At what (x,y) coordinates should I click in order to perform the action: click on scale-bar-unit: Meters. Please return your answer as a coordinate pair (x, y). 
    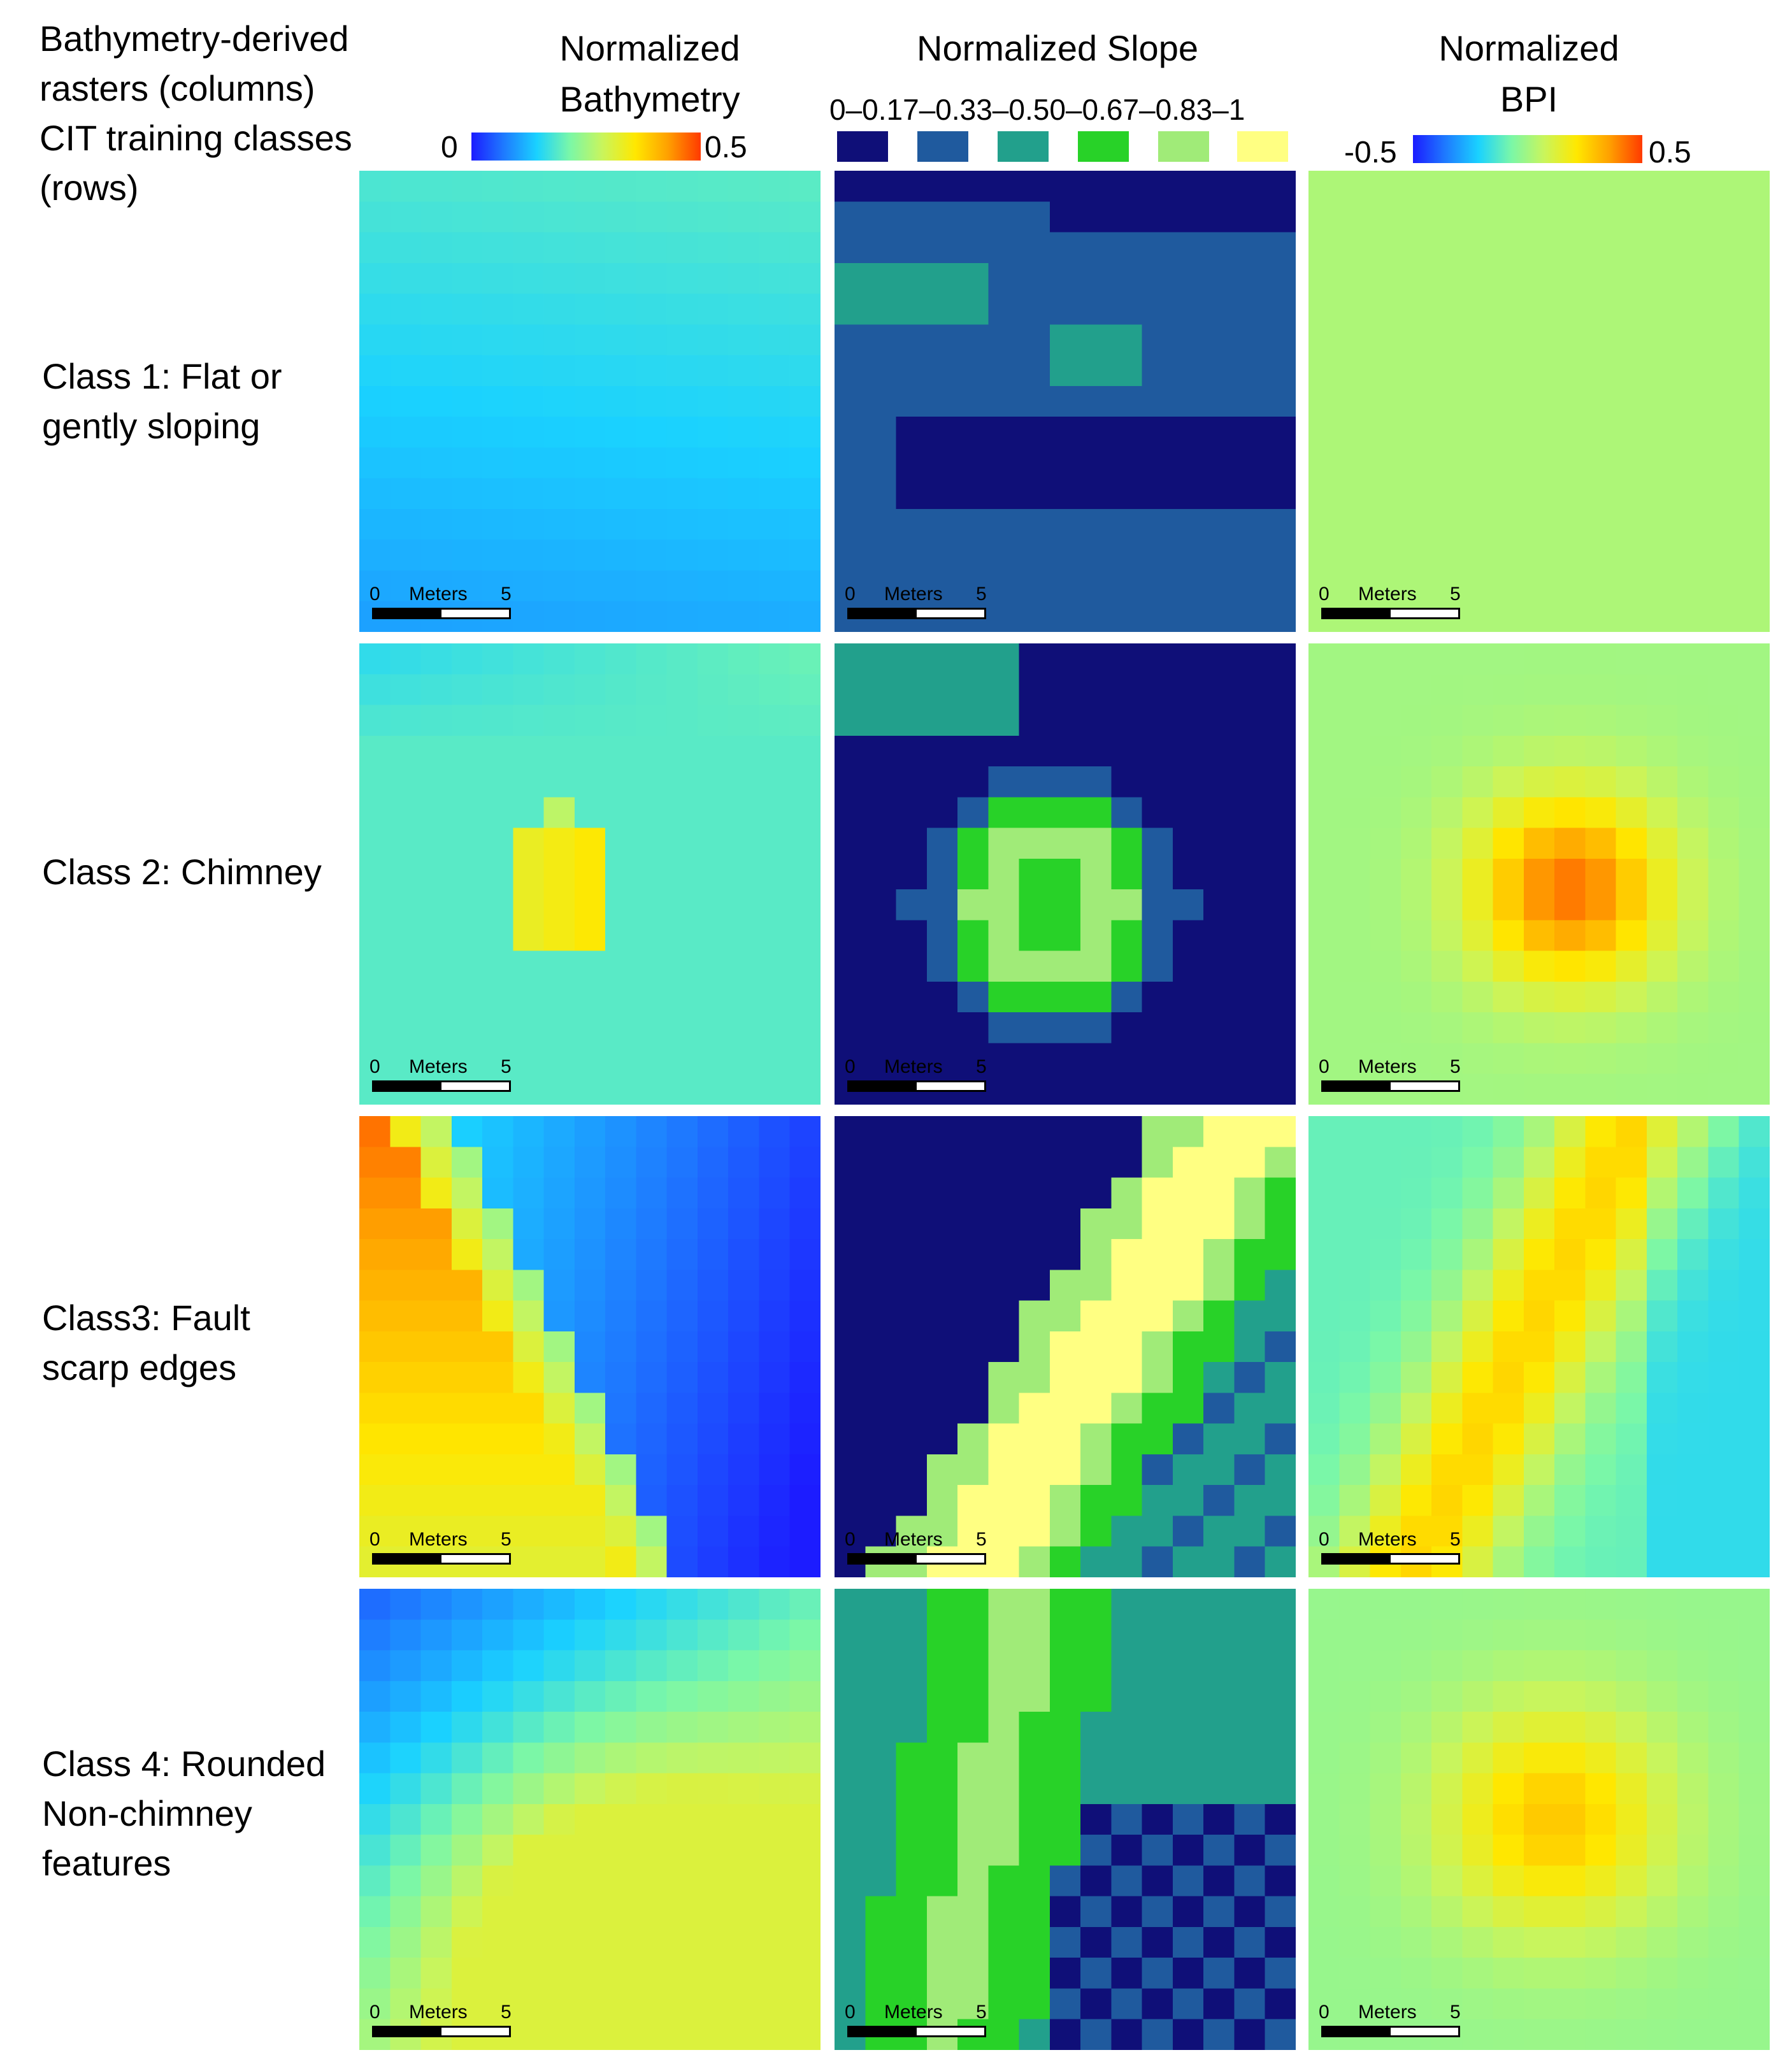
    Looking at the image, I should click on (1387, 1066).